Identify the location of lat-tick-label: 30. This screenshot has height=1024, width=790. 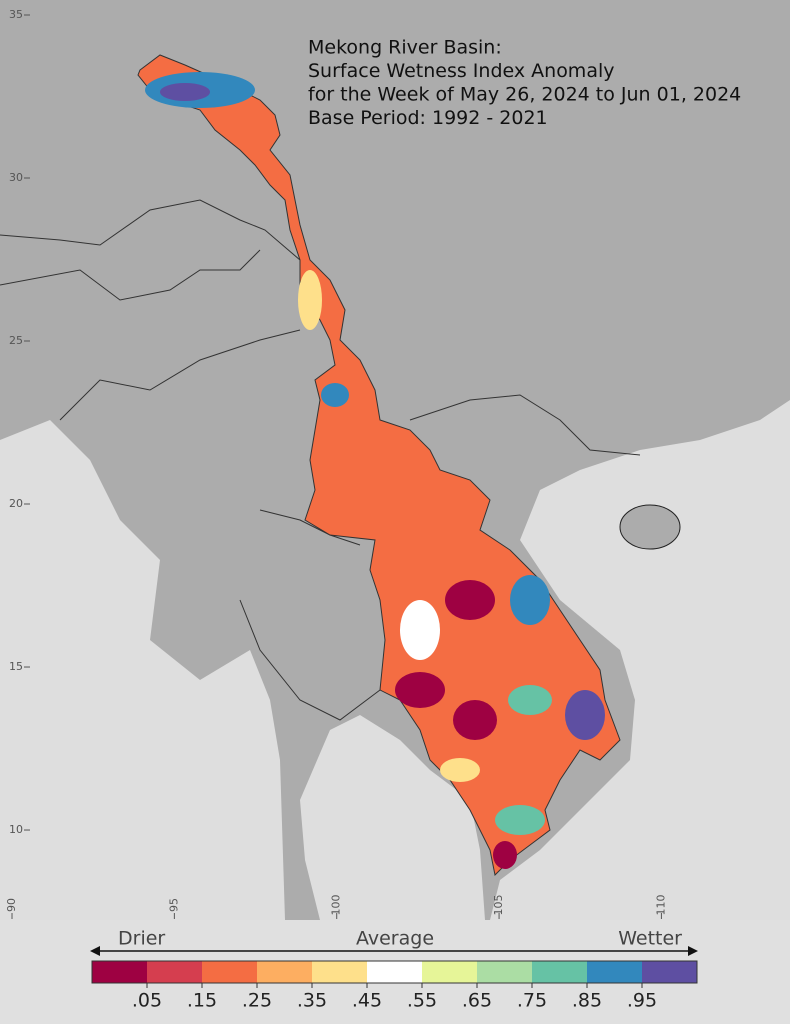
(16, 177).